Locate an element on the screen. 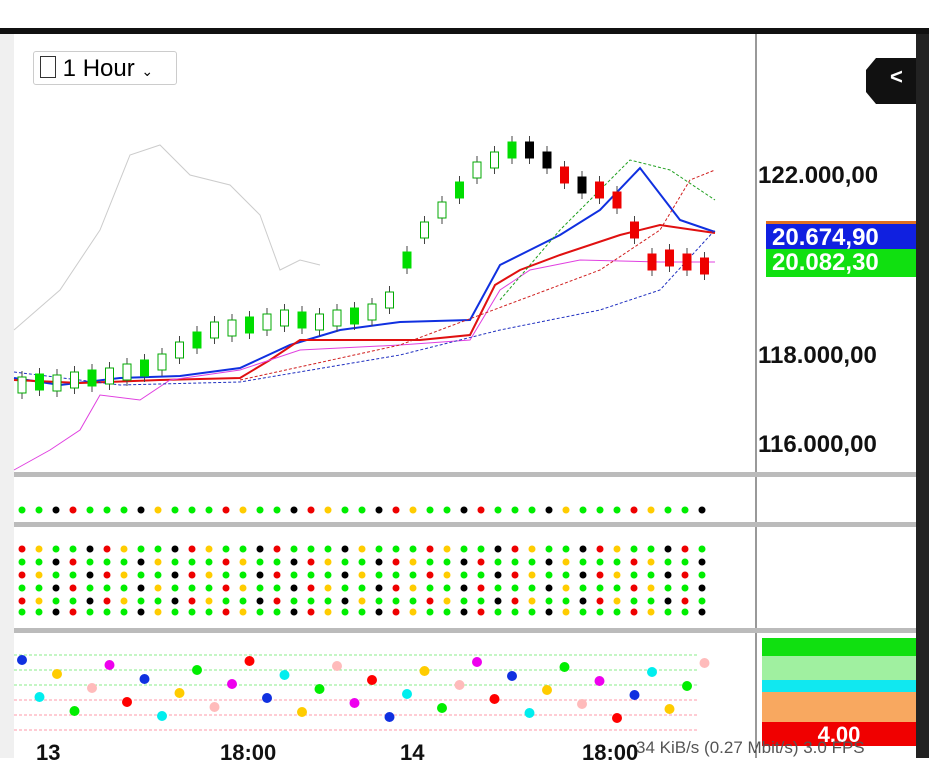  time-label: 18:00 is located at coordinates (610, 752).